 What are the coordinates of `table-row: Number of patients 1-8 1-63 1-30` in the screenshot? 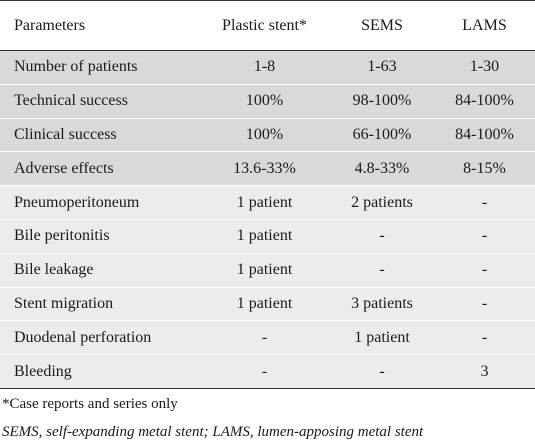 It's located at (267, 67).